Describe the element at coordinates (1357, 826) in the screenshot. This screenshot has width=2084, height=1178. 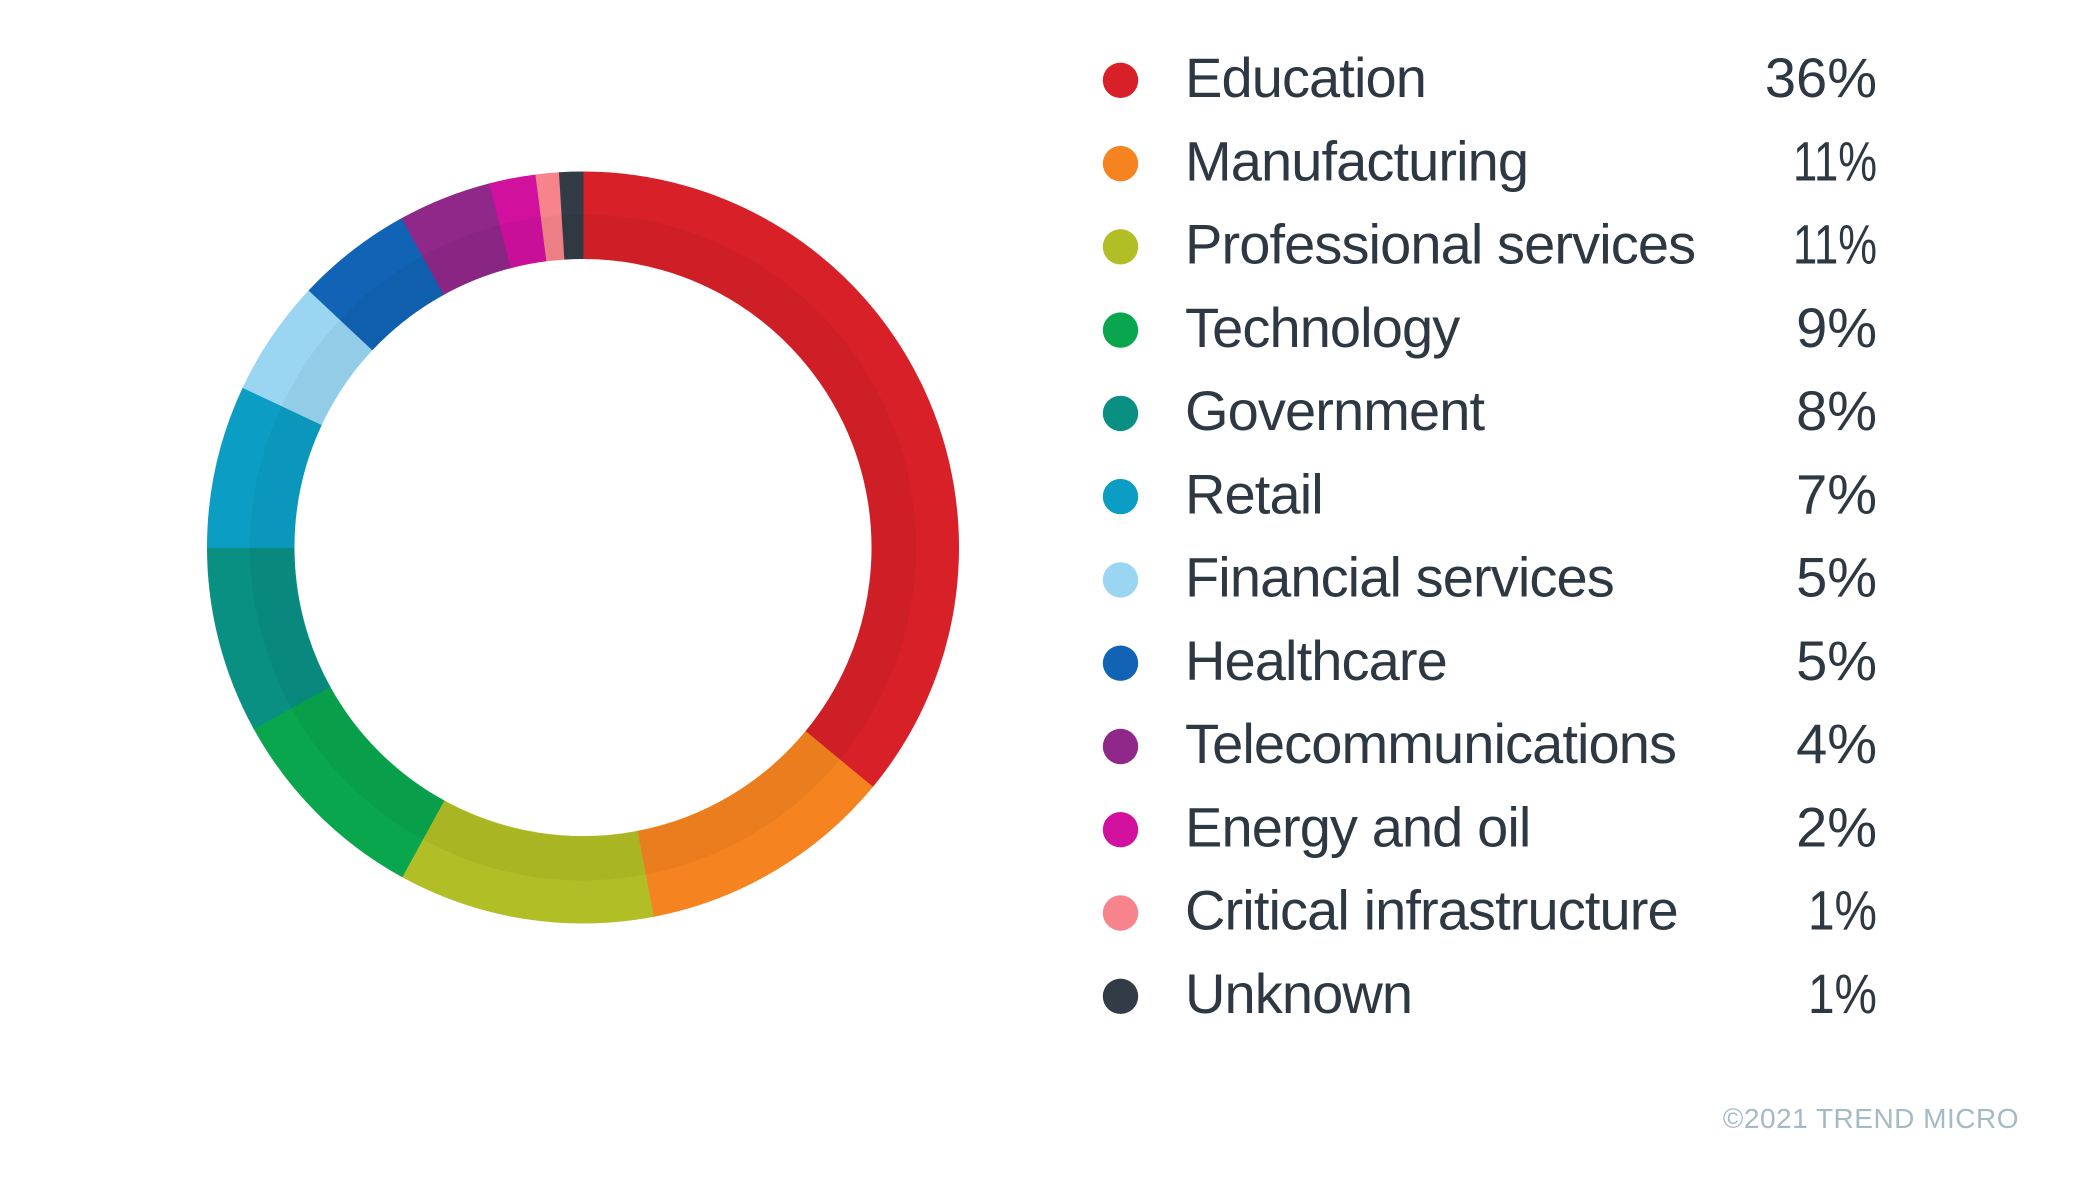
I see `svg-text: Energy and oil` at that location.